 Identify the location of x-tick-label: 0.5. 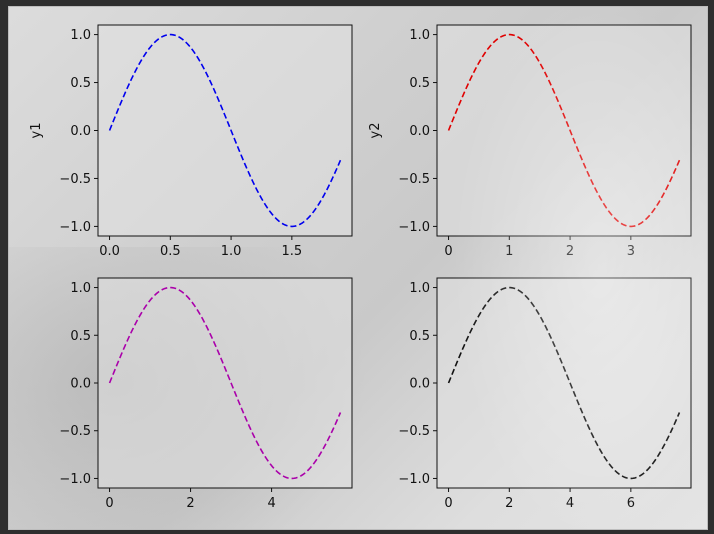
(170, 251).